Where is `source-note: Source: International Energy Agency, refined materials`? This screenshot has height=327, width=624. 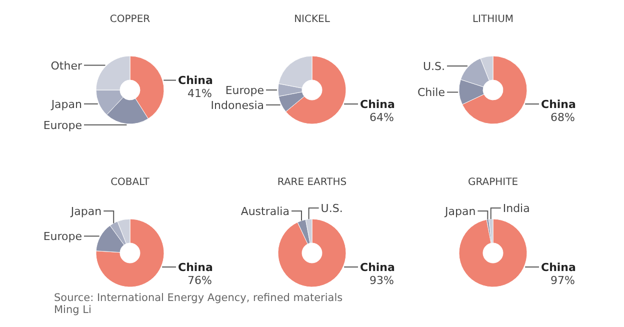 source-note: Source: International Energy Agency, refined materials is located at coordinates (198, 298).